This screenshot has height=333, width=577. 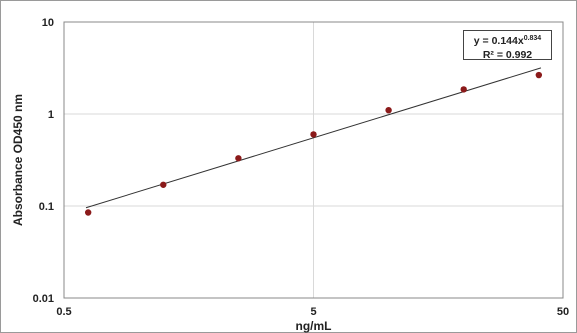 I want to click on x-axis-title: ng/mL, so click(x=314, y=326).